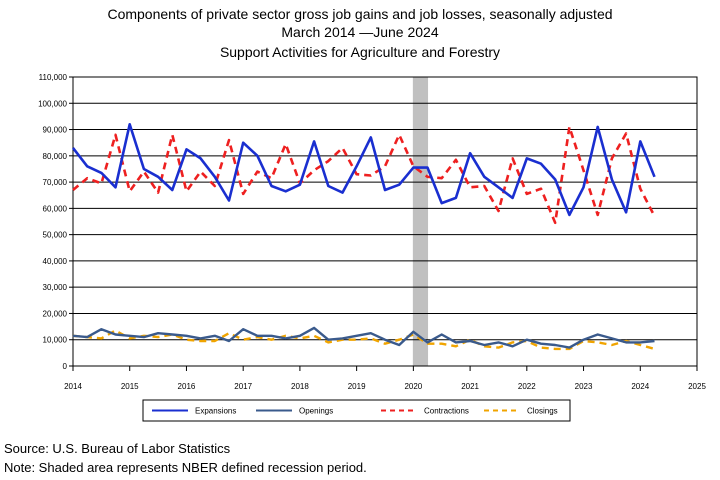 The height and width of the screenshot is (480, 720). Describe the element at coordinates (215, 411) in the screenshot. I see `legend-label-expansions: Expansions` at that location.